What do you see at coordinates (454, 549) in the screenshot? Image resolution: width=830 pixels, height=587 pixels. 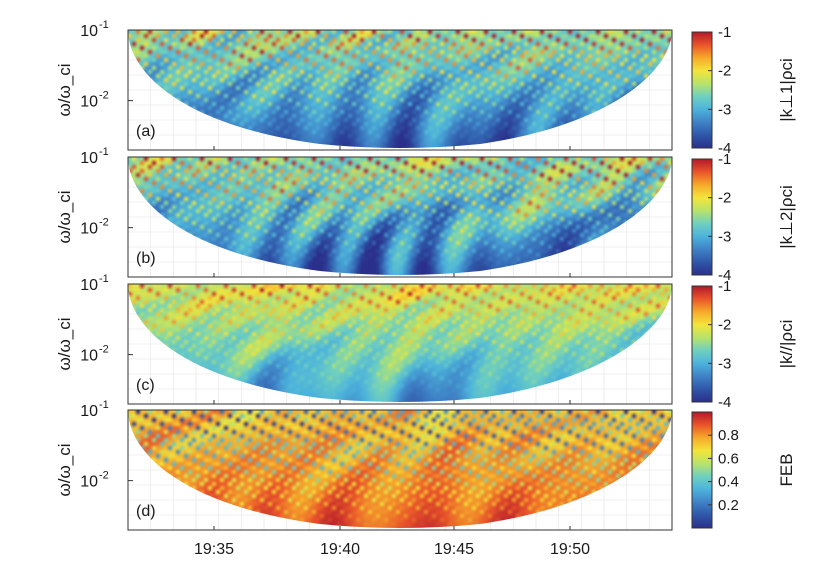 I see `x-tick-label: 19:45` at bounding box center [454, 549].